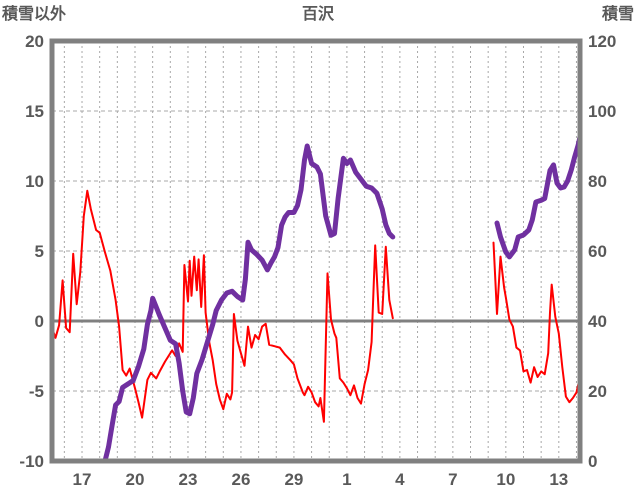 The height and width of the screenshot is (501, 636). What do you see at coordinates (317, 14) in the screenshot?
I see `chart-title: 百沢` at bounding box center [317, 14].